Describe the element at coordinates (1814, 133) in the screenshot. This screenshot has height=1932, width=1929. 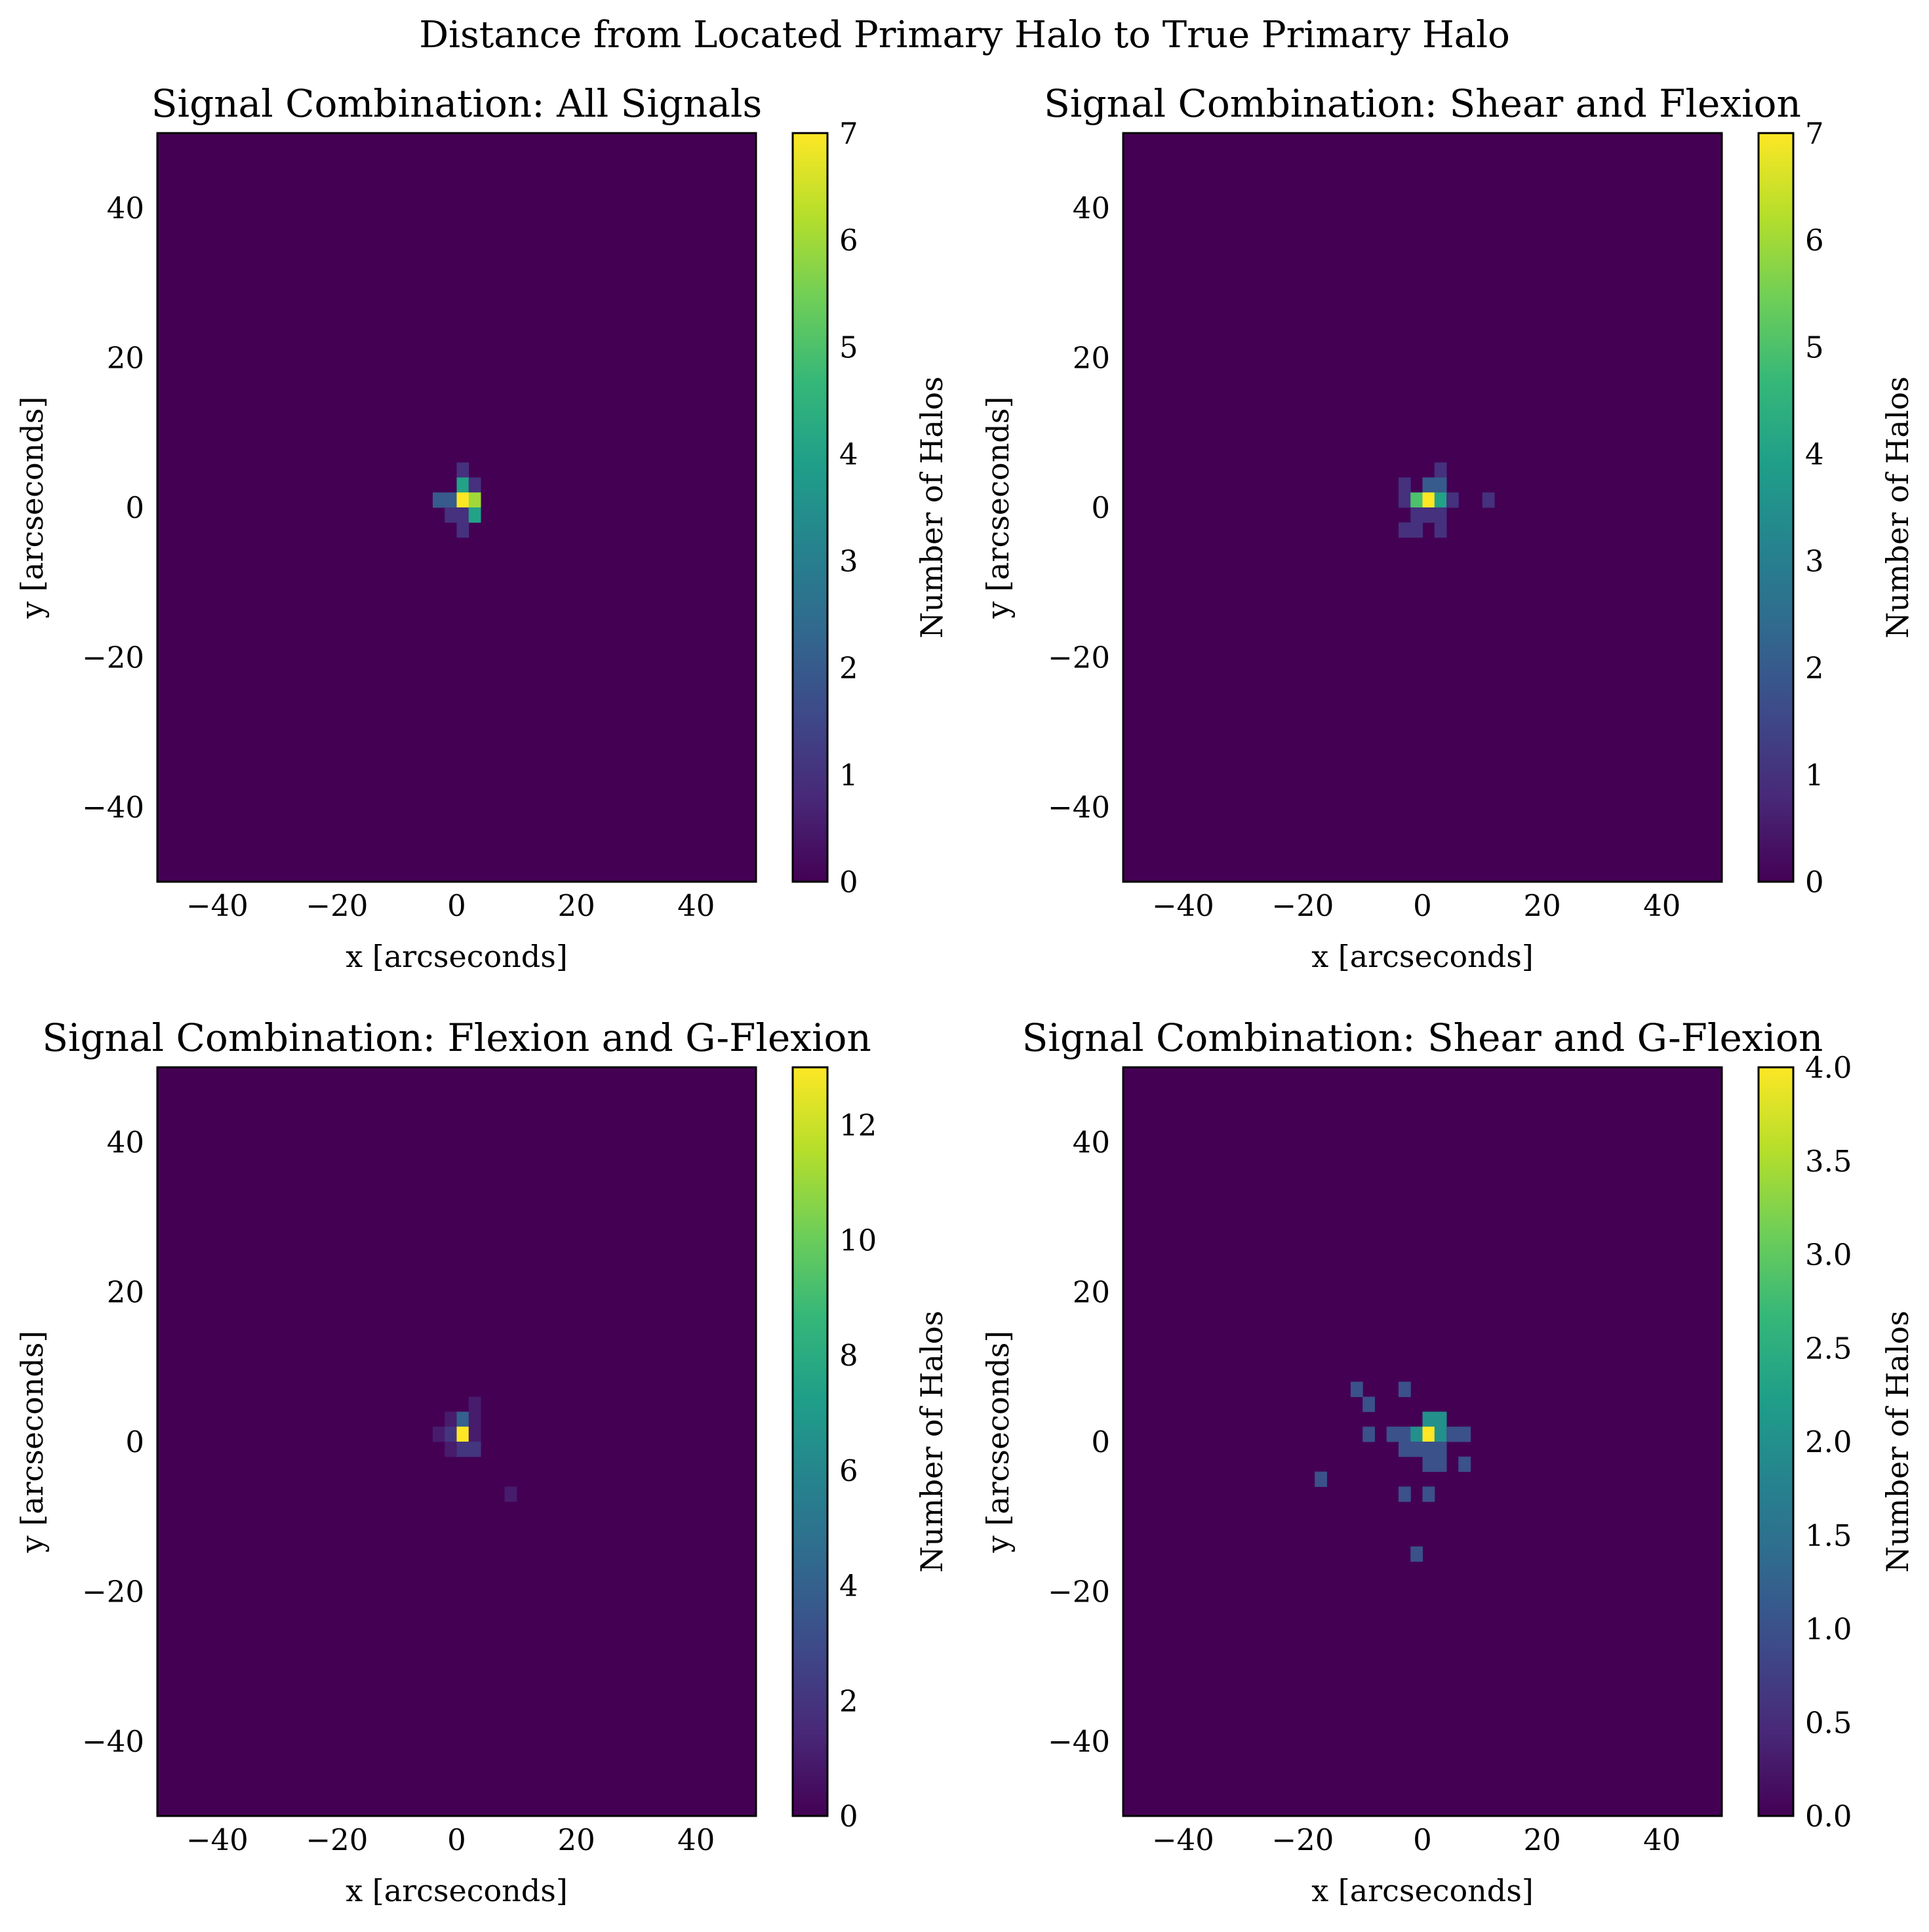
I see `colorbar-tick-label: 7` at that location.